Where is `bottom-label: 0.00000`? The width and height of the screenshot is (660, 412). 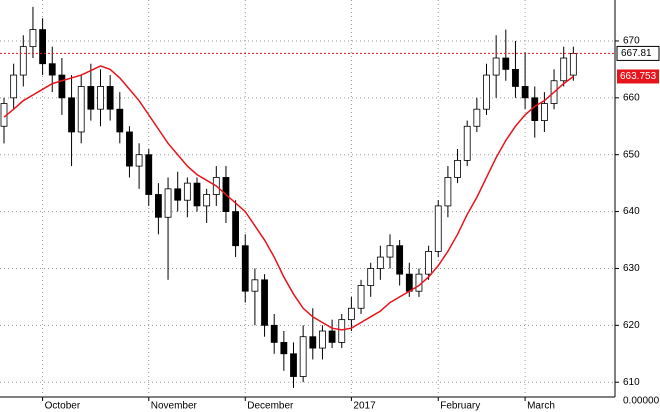
bottom-label: 0.00000 is located at coordinates (641, 401).